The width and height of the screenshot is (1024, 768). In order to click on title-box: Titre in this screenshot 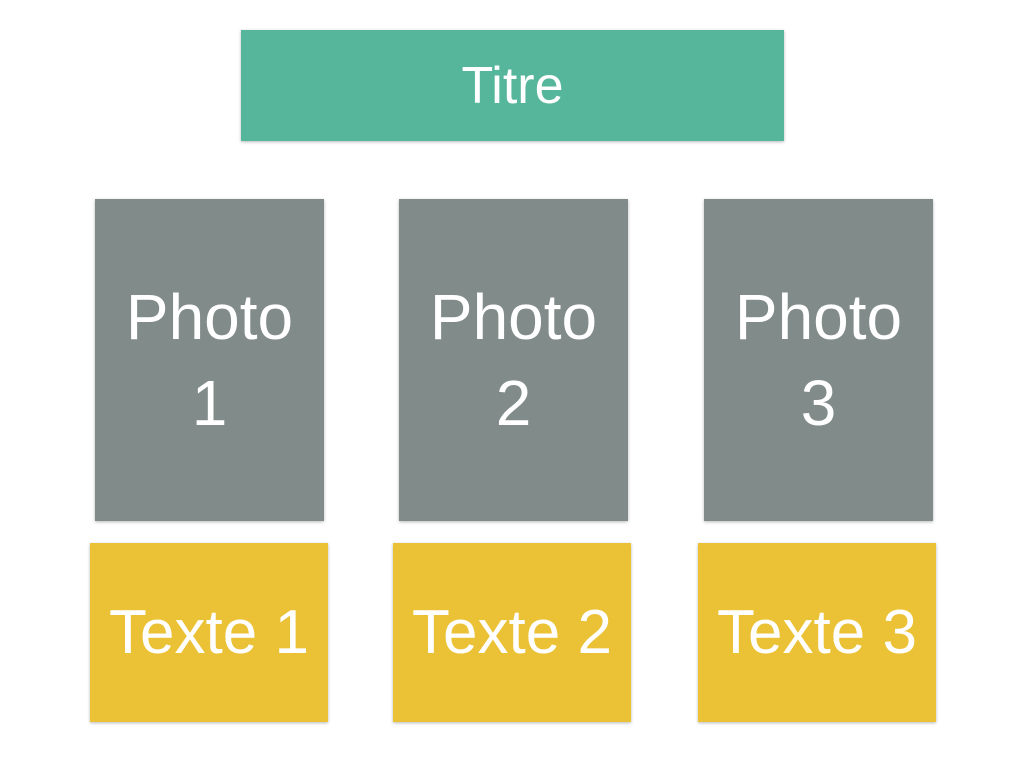, I will do `click(512, 85)`.